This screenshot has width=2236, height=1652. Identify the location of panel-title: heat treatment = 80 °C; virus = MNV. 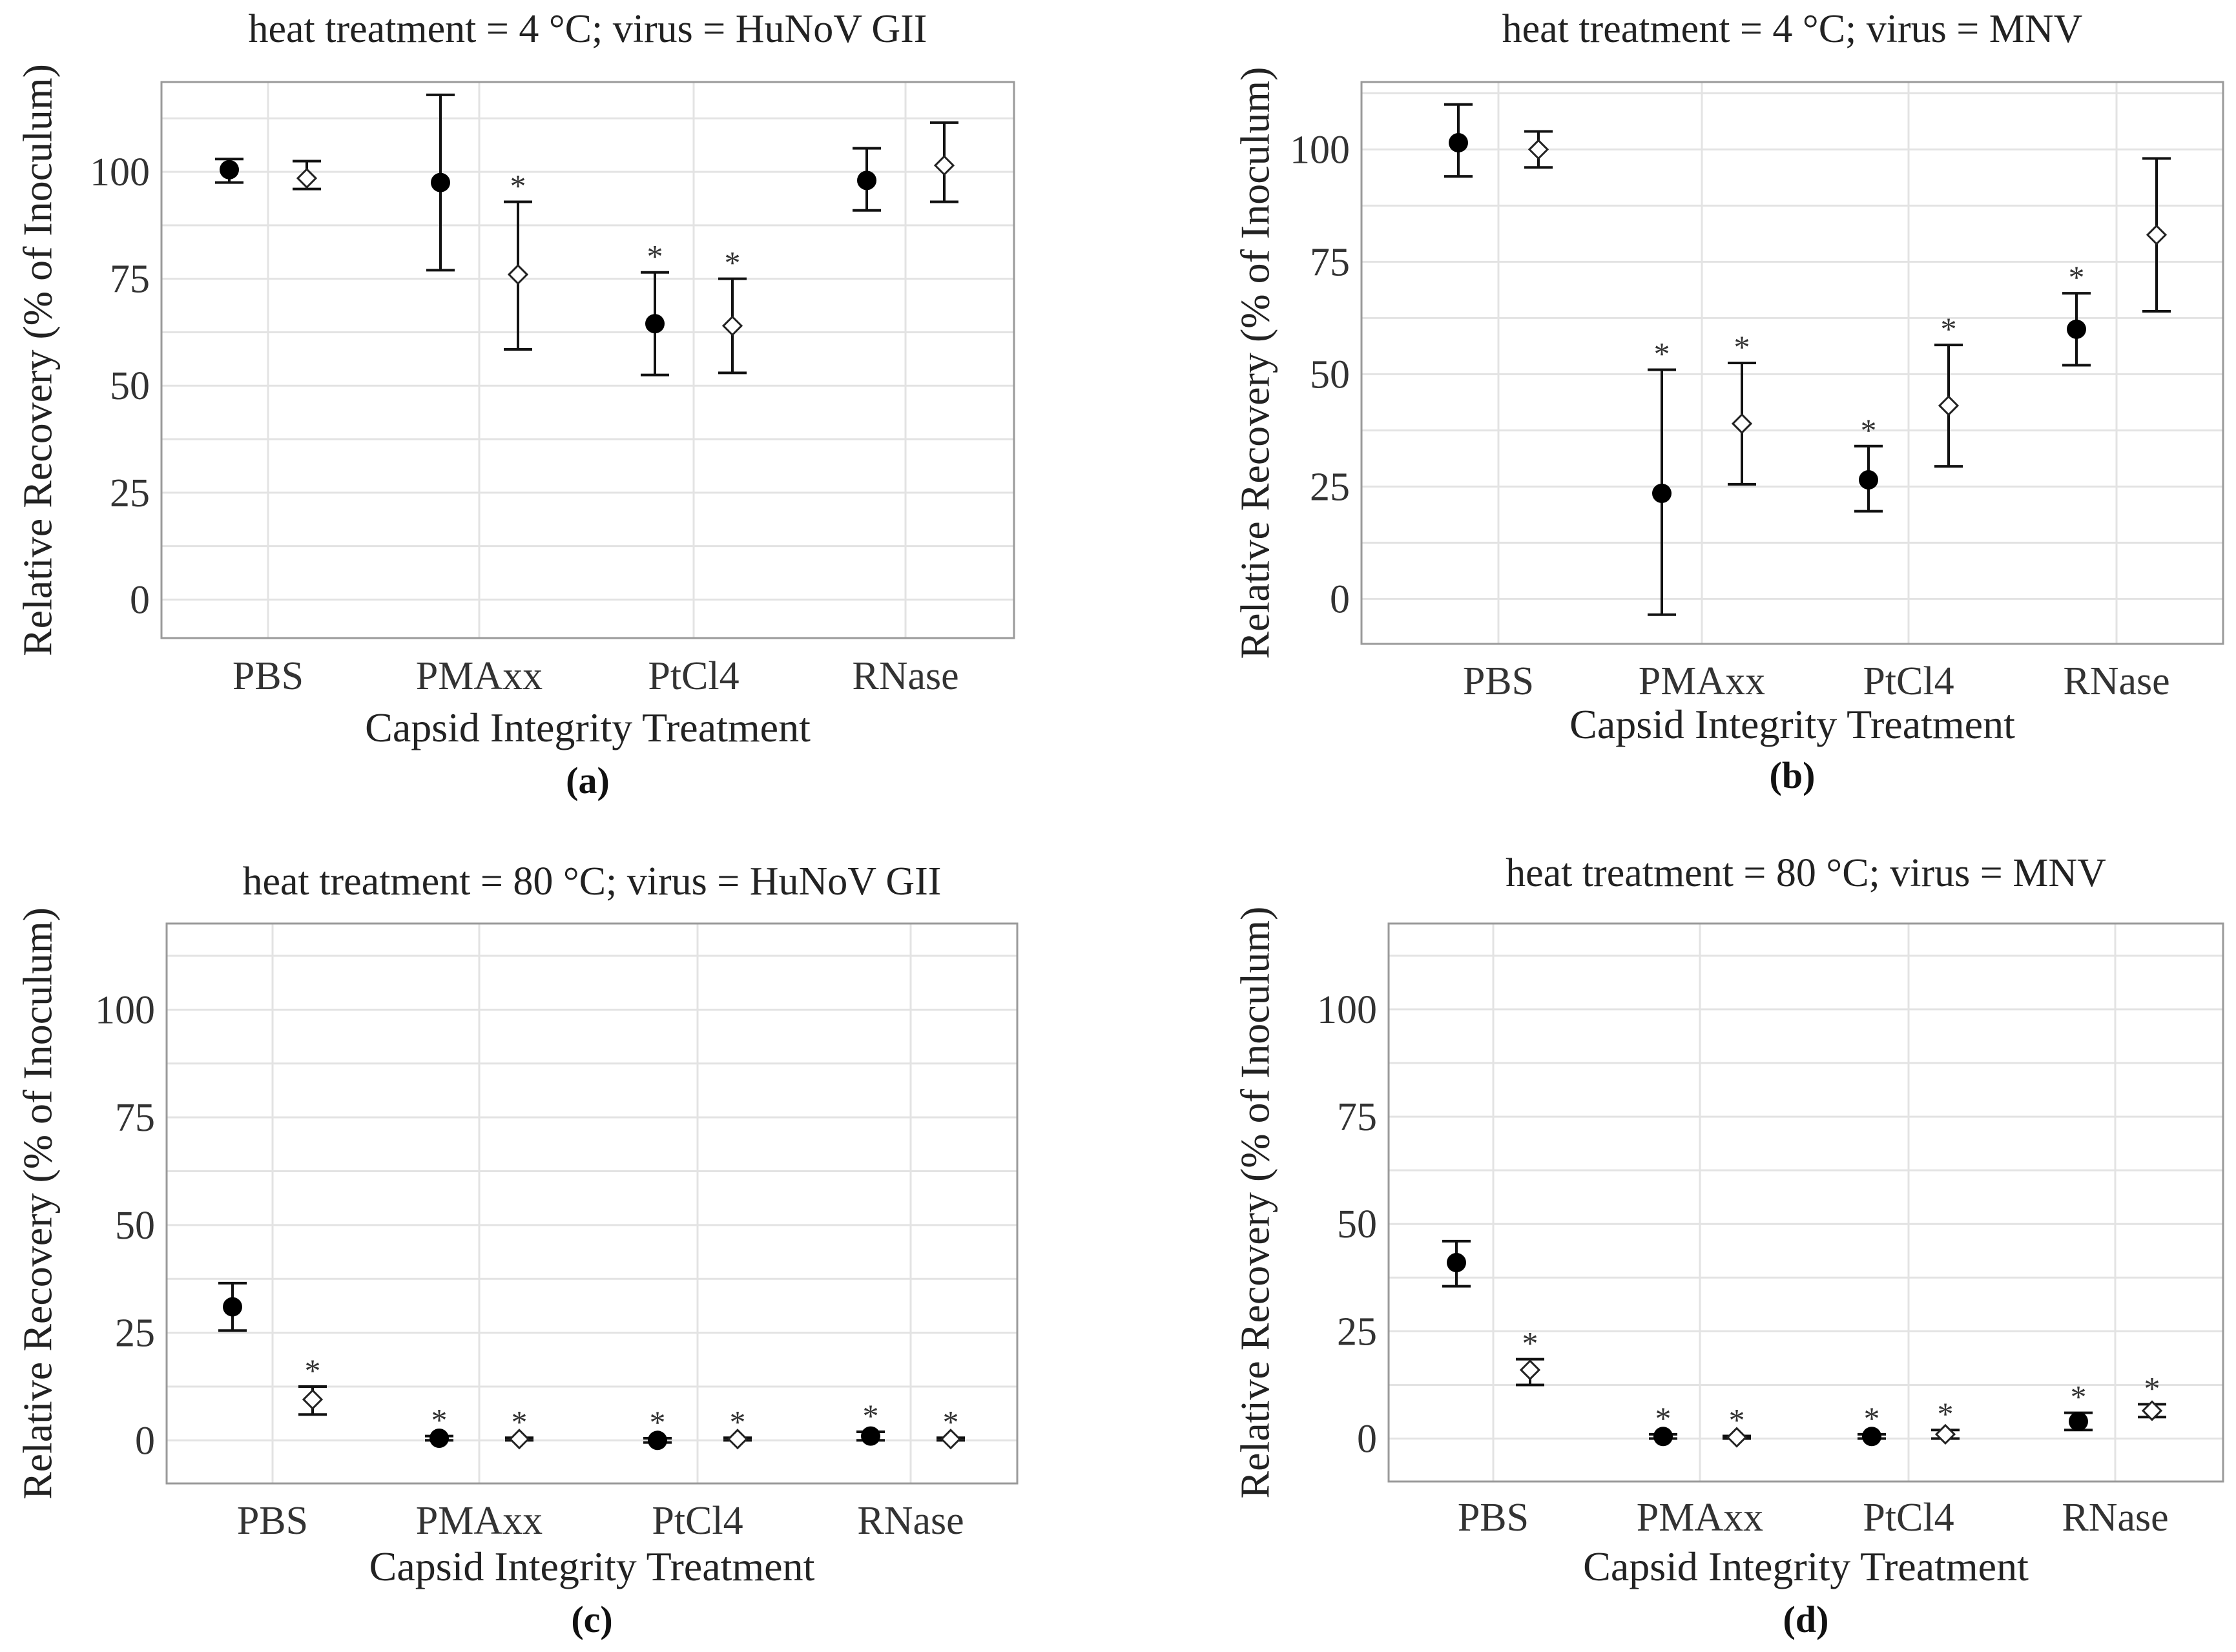
(1806, 873).